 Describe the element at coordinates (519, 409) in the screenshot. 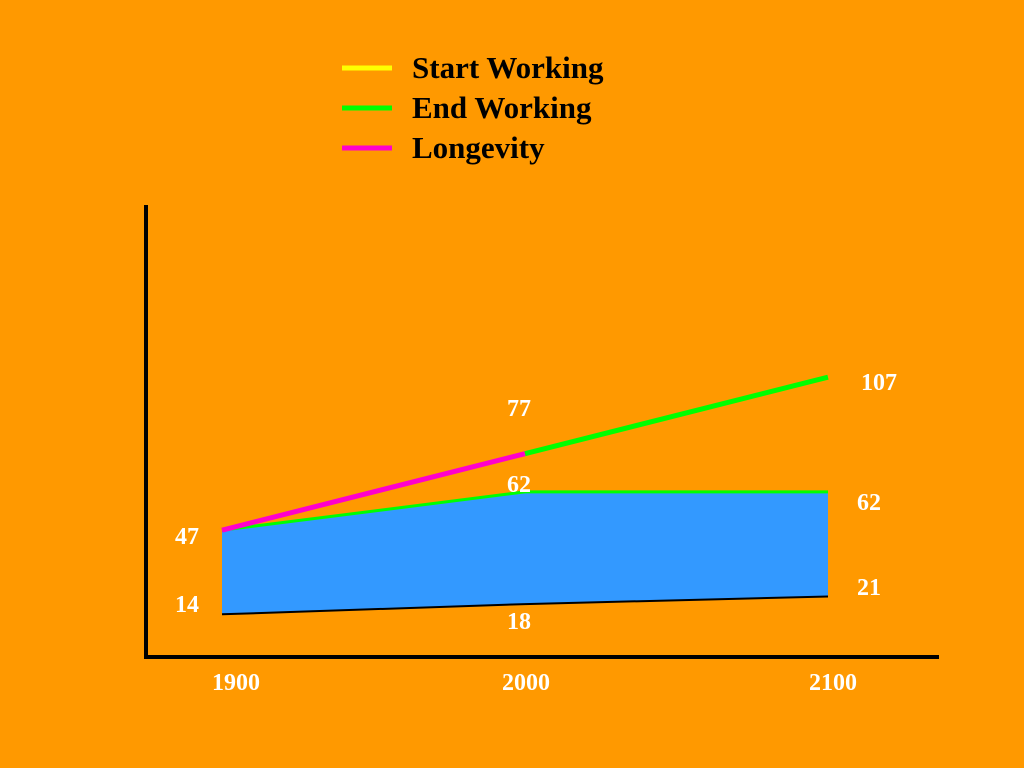

I see `data-label-longevity-2000: 77` at that location.